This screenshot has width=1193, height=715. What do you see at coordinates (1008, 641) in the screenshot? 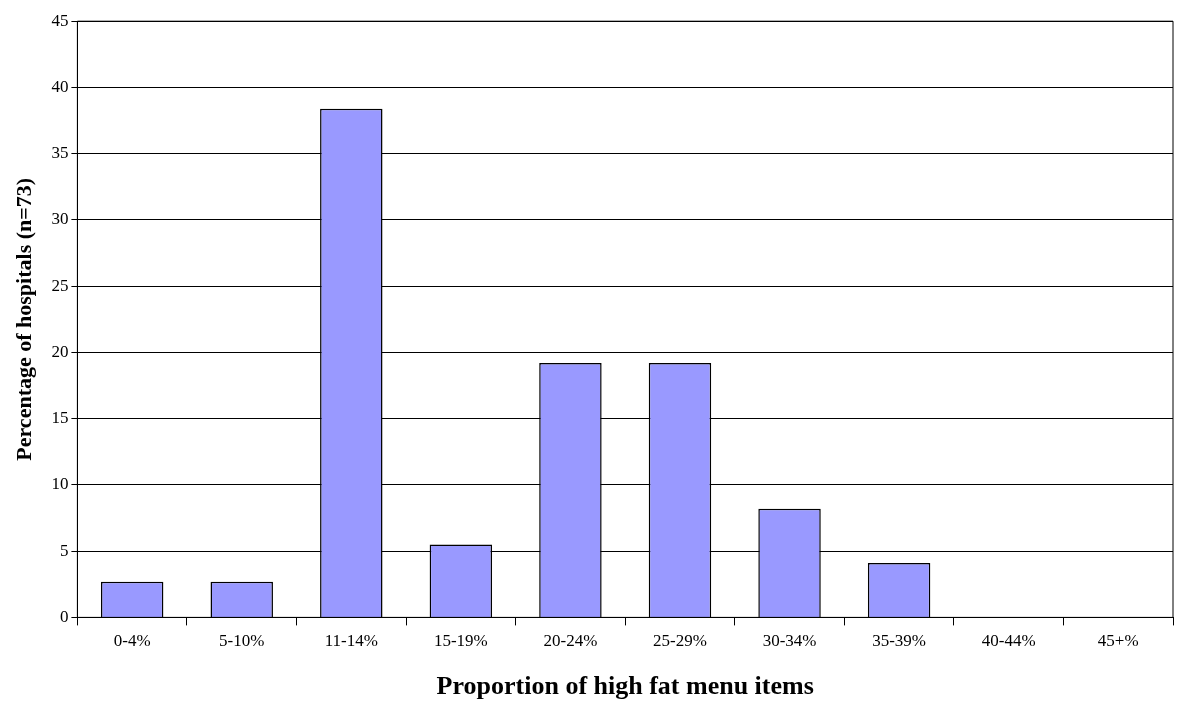
I see `x-tick-label: 40-44%` at bounding box center [1008, 641].